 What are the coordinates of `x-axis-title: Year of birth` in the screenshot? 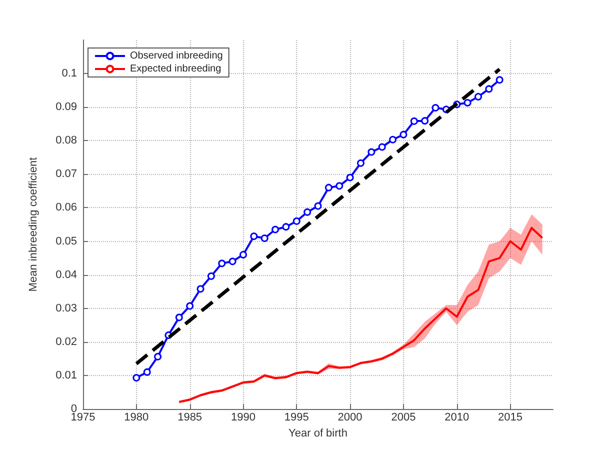 It's located at (318, 433).